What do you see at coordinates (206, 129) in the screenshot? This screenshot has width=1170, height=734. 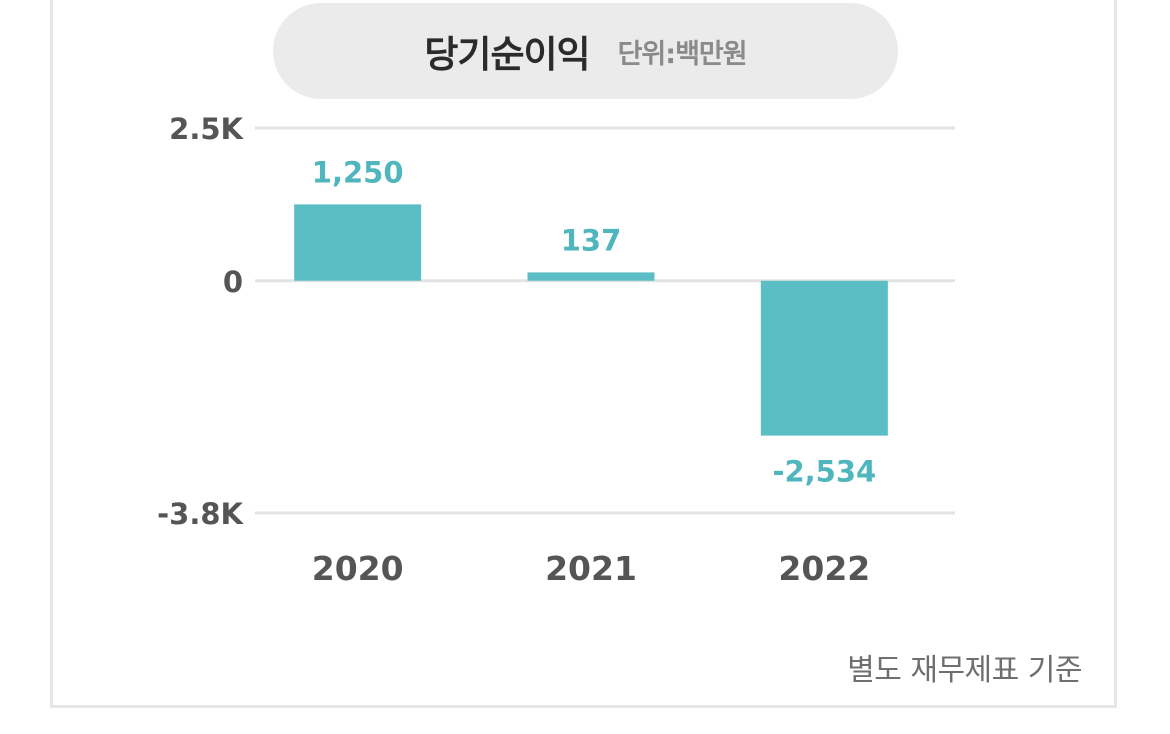 I see `y-tick-label: 2.5K` at bounding box center [206, 129].